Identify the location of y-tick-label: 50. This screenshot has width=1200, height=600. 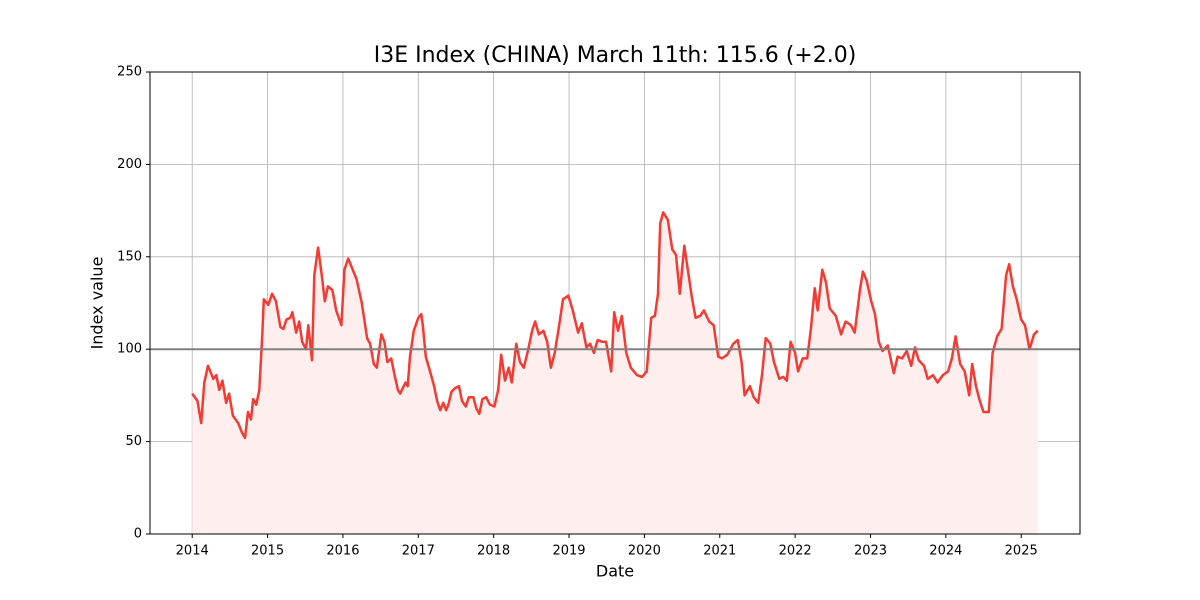
(133, 441).